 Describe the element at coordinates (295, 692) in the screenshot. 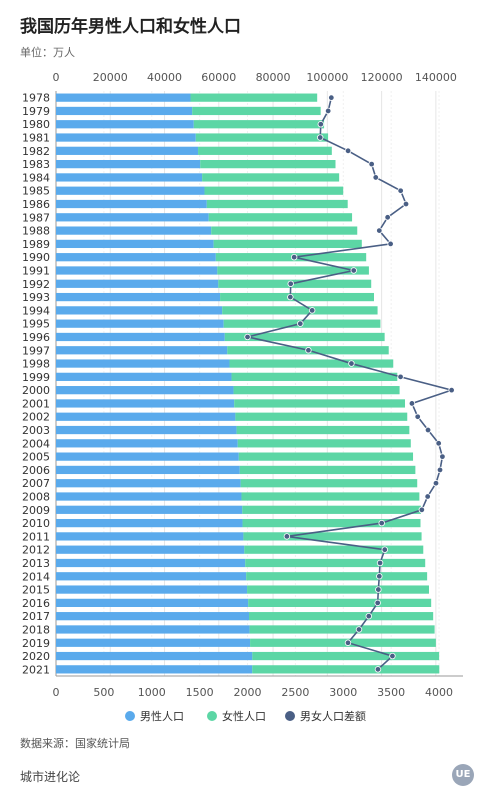

I see `bottom-axis-tick-label: 2500` at that location.